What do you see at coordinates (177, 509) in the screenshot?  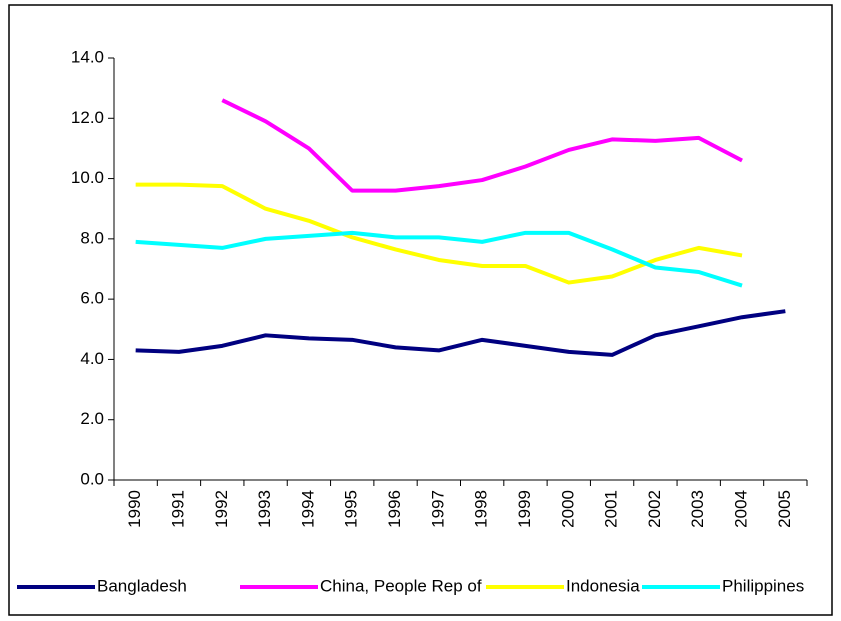 I see `x-tick-label: 1991` at bounding box center [177, 509].